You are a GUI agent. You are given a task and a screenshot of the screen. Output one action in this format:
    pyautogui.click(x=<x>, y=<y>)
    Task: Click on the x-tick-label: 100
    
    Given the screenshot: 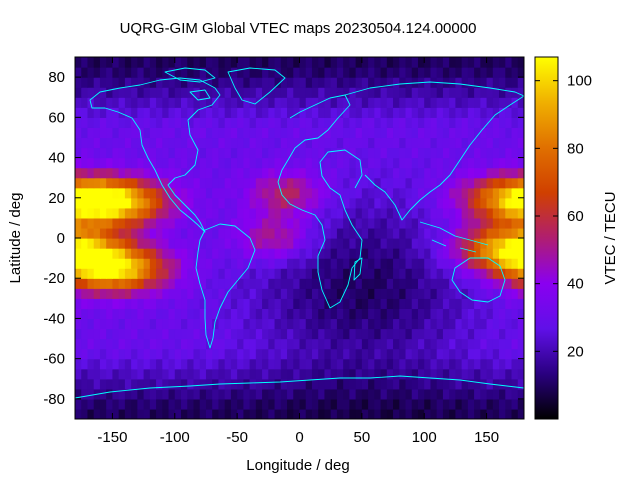 What is the action you would take?
    pyautogui.click(x=424, y=437)
    